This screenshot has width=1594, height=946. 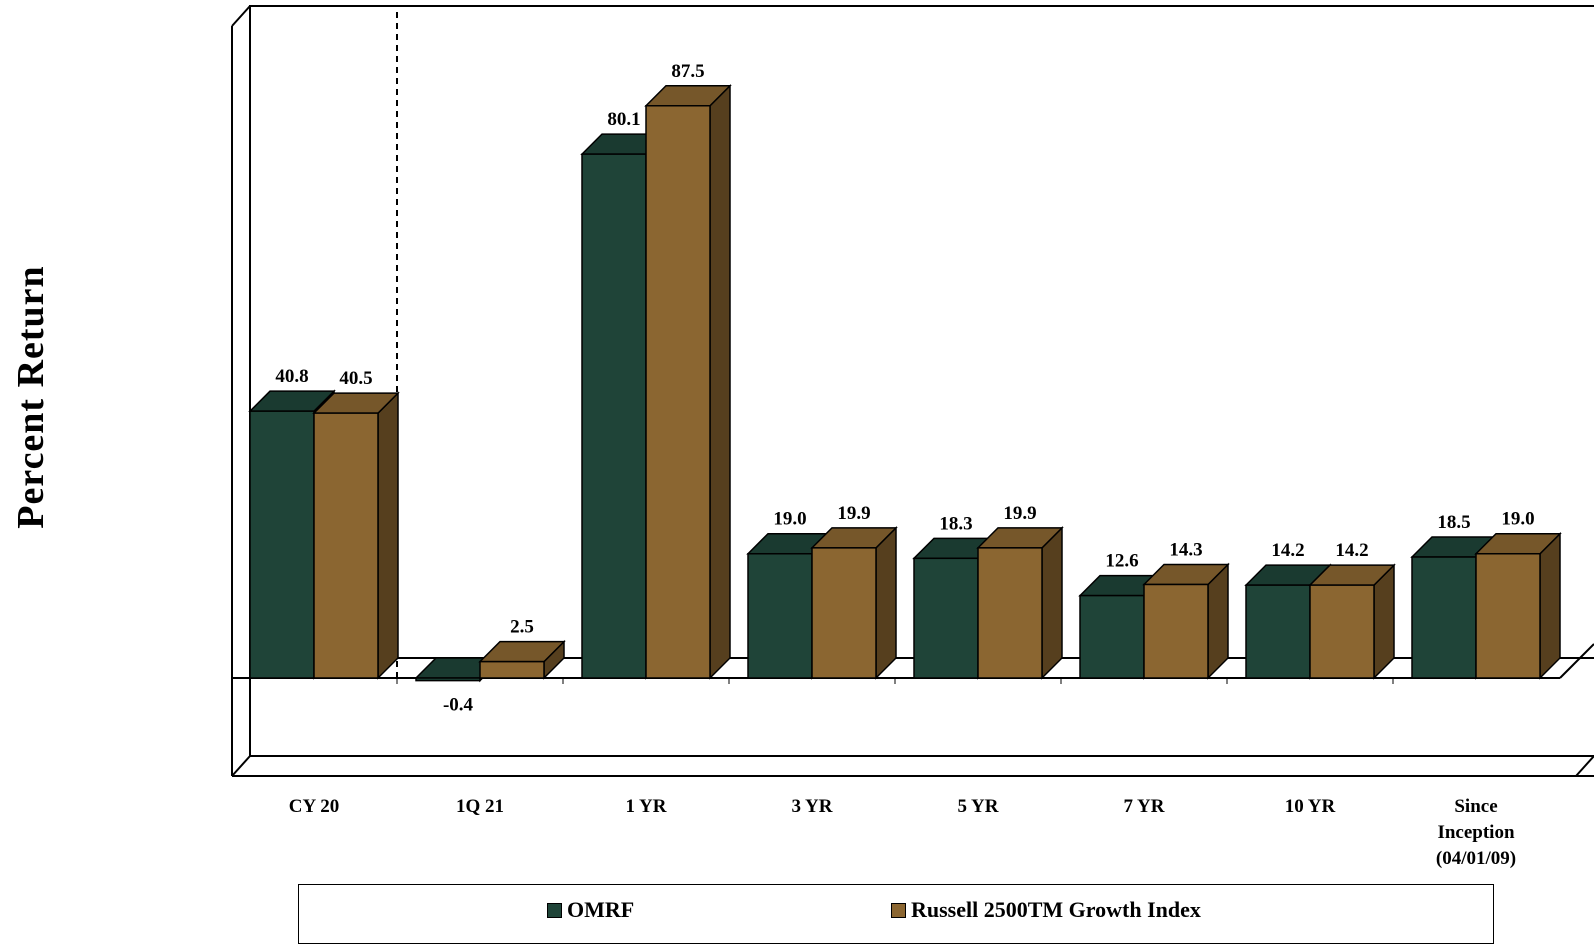 I want to click on legend: OMRF Russell 2500TM Growth Index, so click(x=896, y=914).